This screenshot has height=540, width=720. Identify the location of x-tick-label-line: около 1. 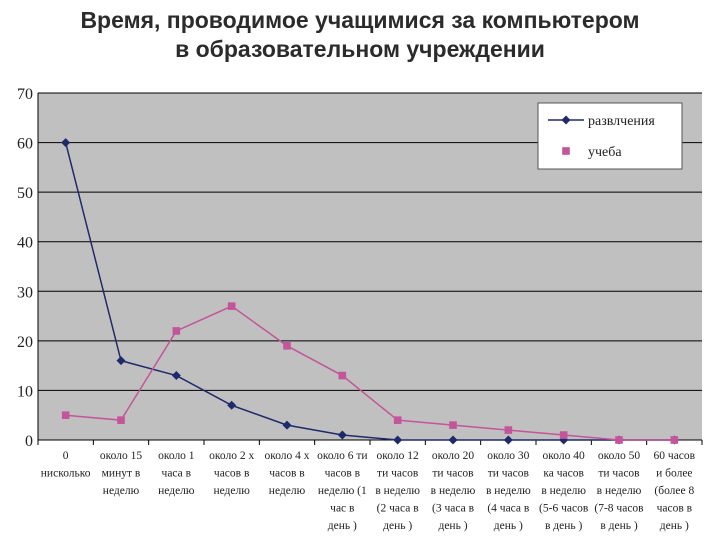
(176, 456).